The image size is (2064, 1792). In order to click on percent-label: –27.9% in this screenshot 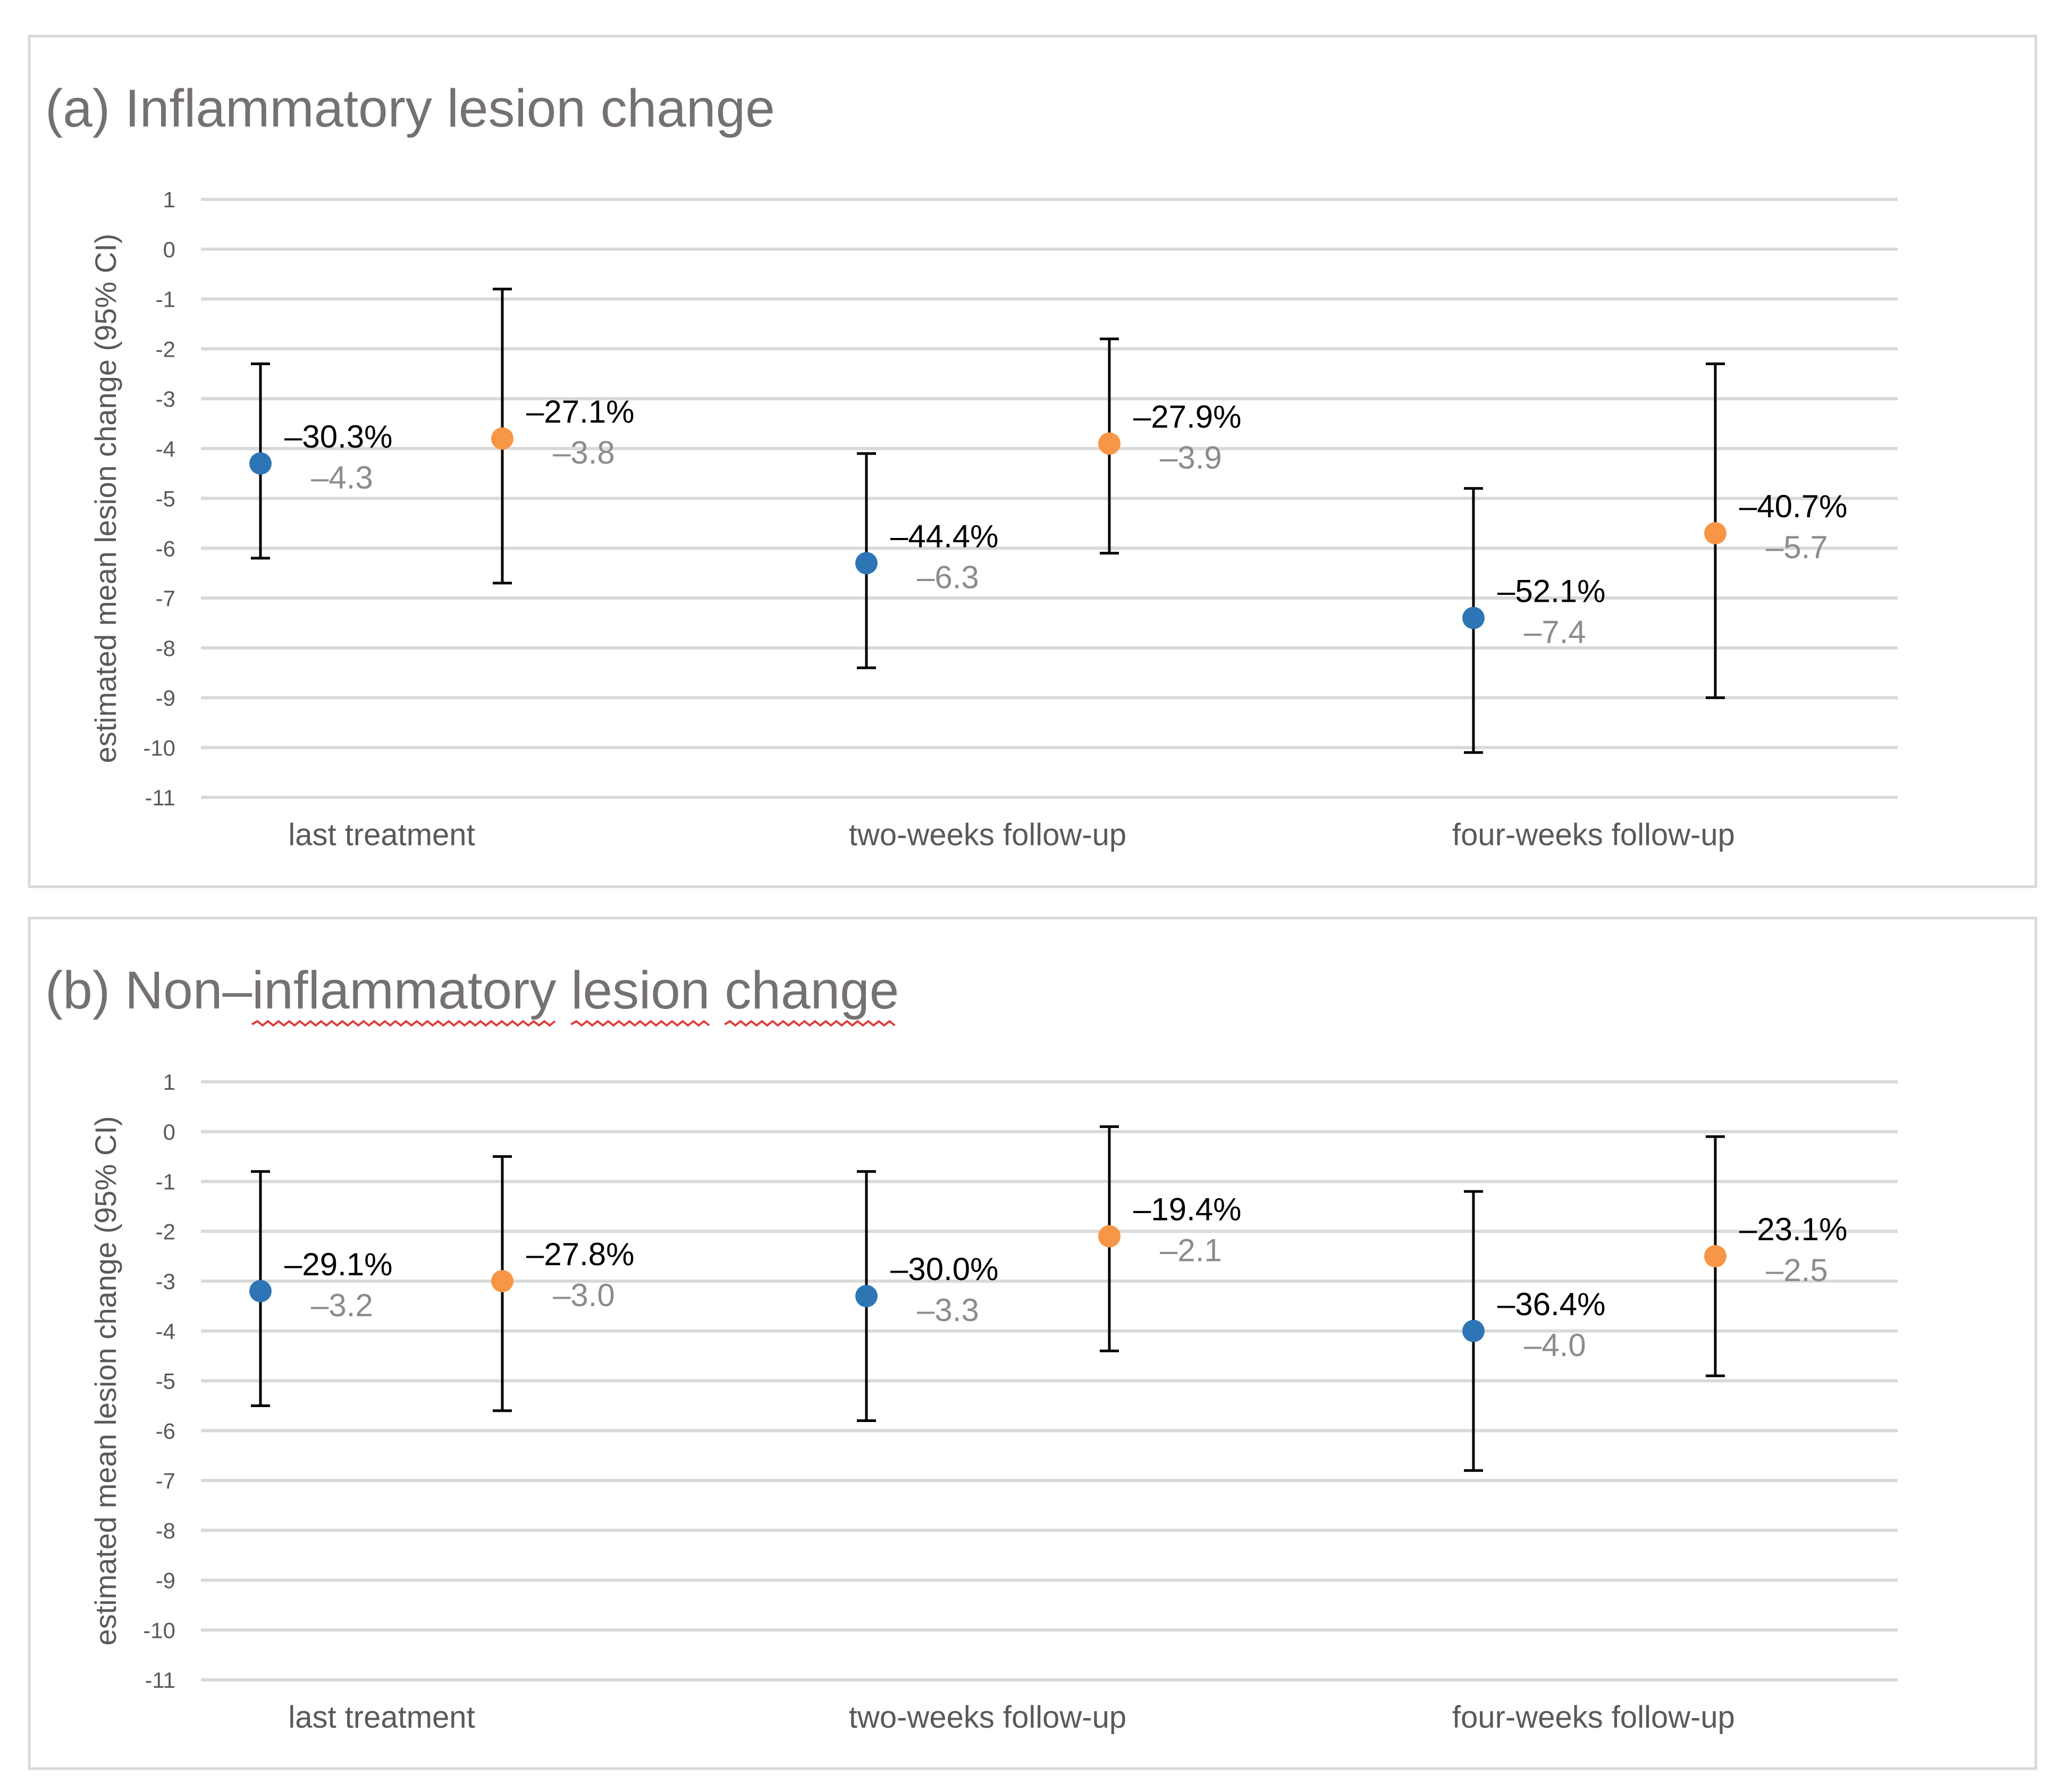, I will do `click(1187, 416)`.